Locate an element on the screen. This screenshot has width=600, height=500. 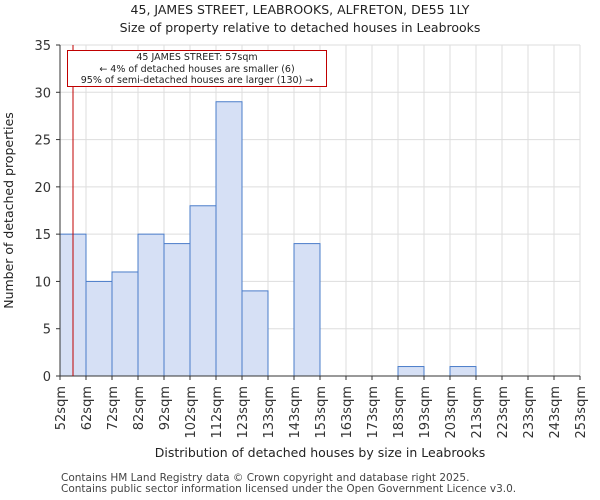
y-tick-label: 30 is located at coordinates (42, 93).